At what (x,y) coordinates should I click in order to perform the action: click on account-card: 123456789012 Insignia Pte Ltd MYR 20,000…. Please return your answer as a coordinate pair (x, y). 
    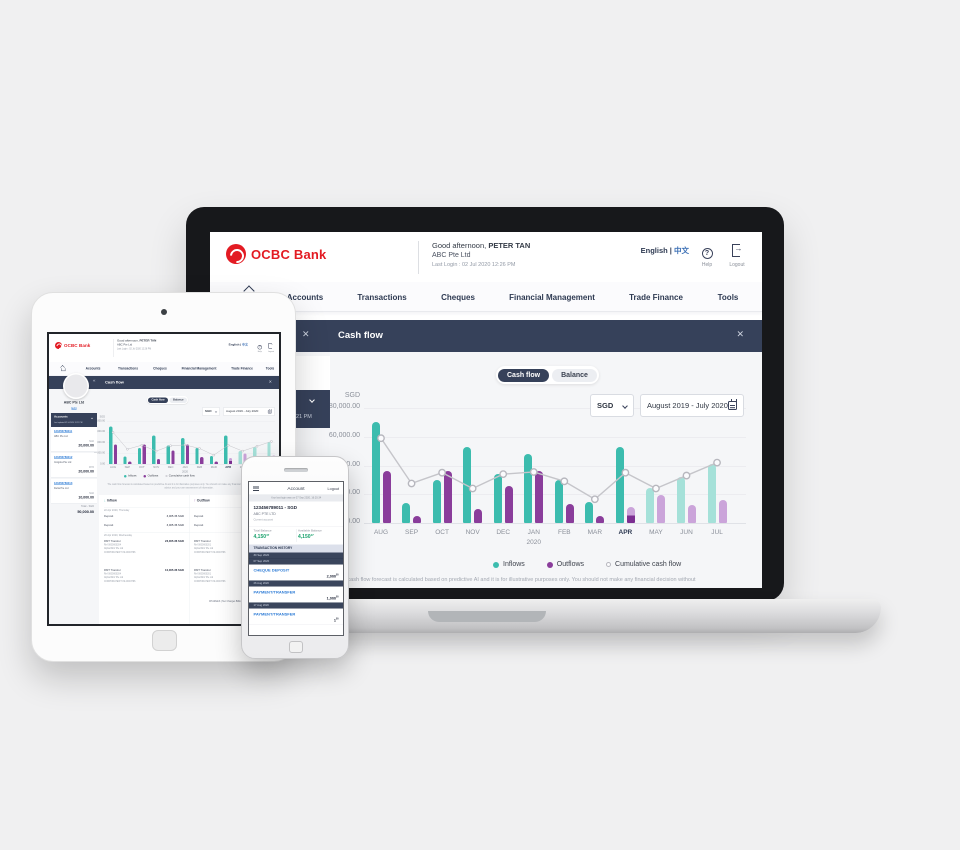
    Looking at the image, I should click on (74, 465).